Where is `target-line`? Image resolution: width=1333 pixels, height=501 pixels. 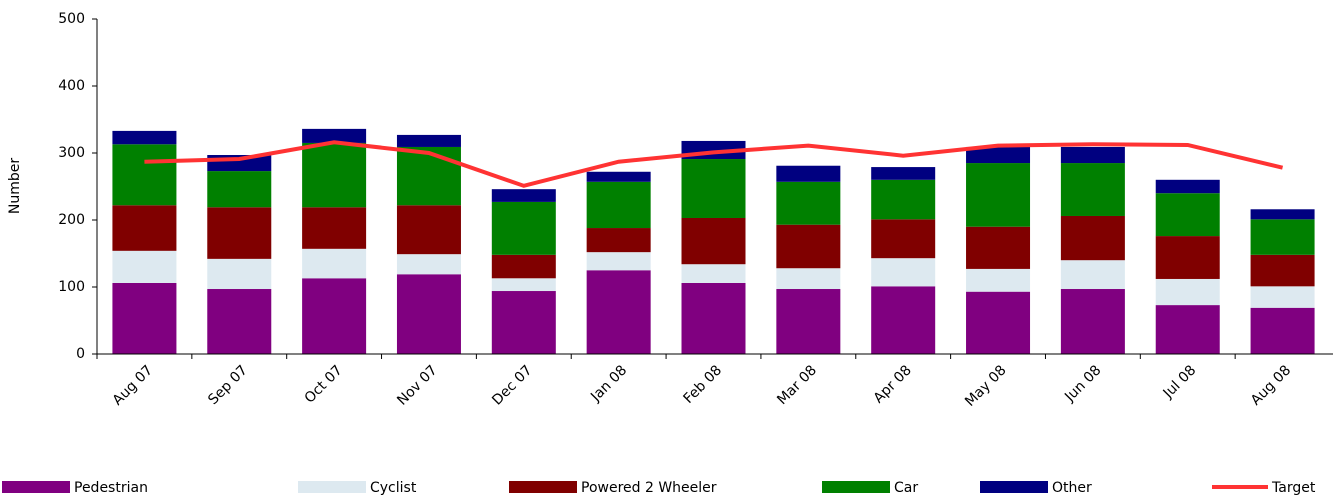 target-line is located at coordinates (714, 164).